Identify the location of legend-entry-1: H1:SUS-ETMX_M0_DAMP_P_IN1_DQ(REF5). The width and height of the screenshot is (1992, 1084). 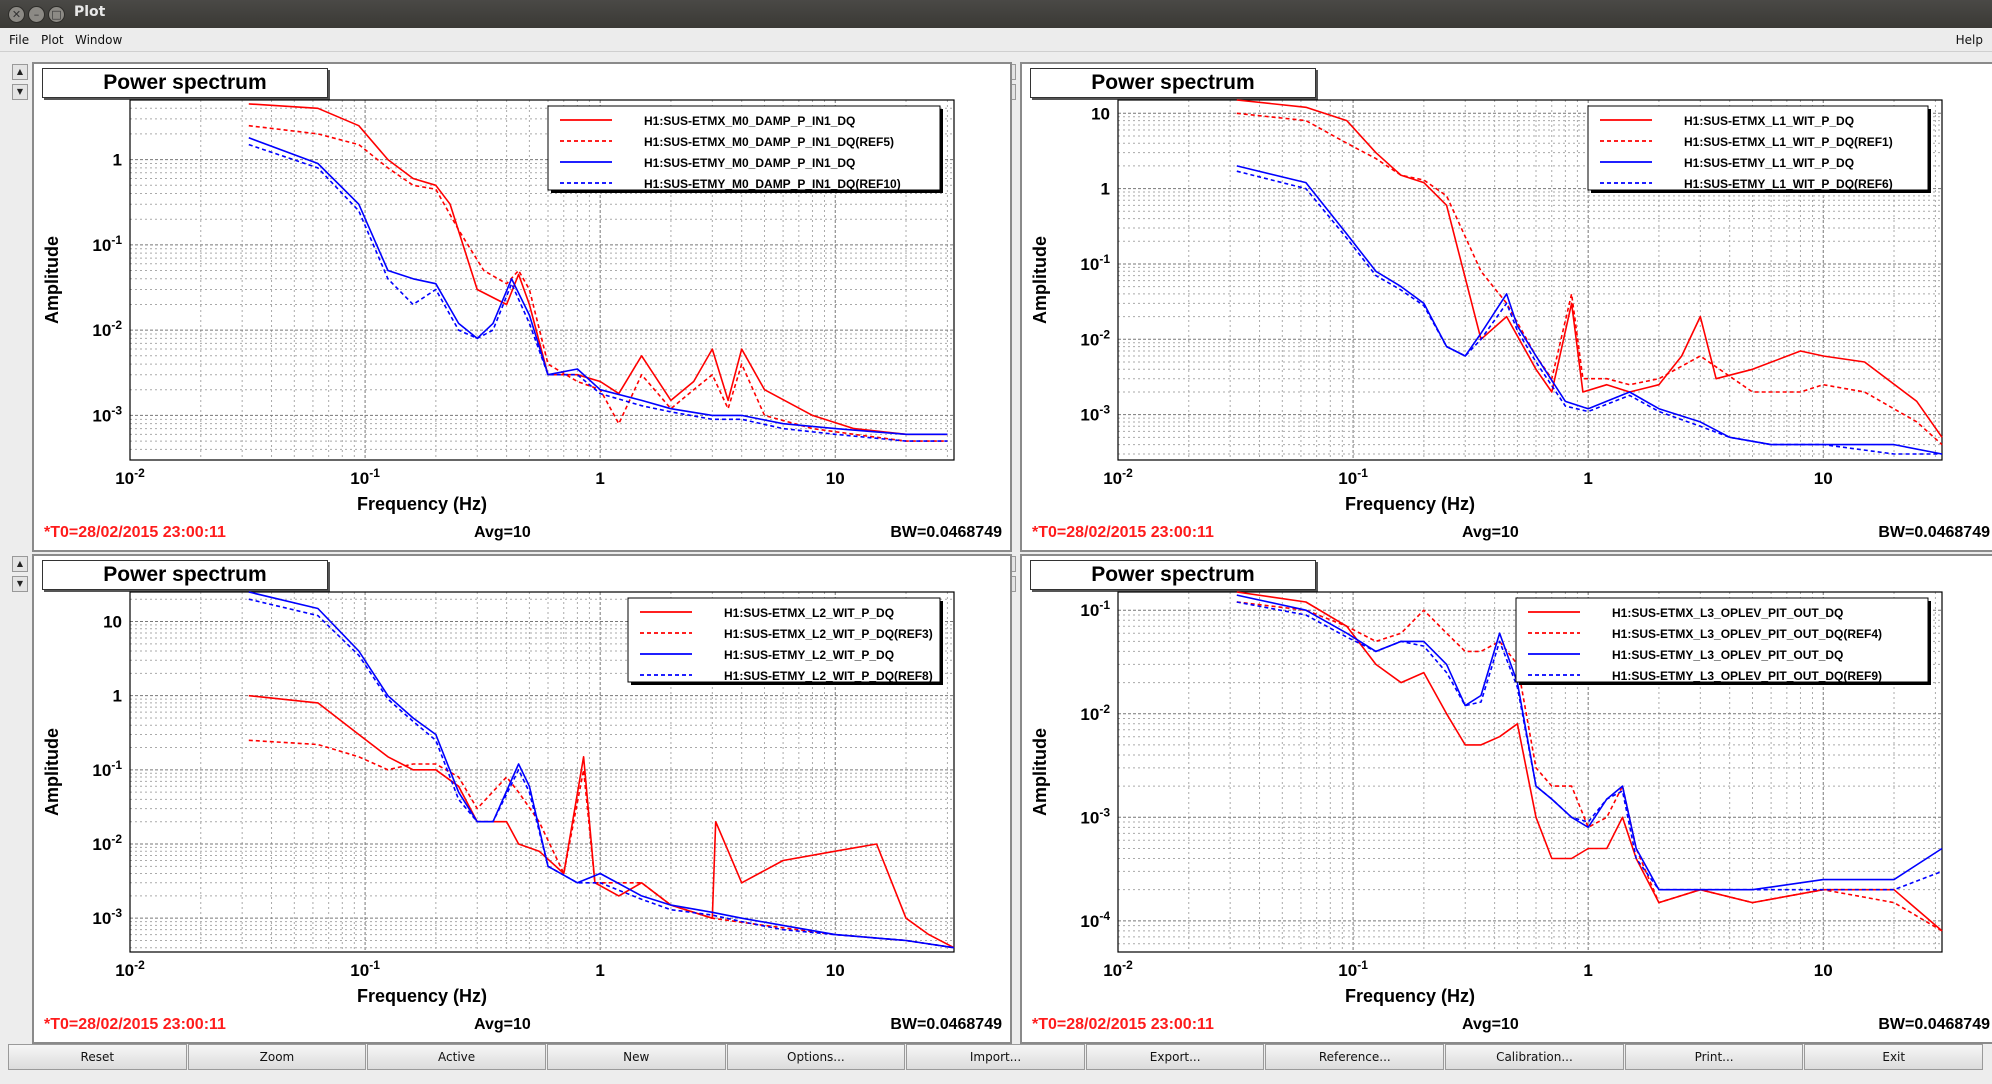
(769, 142).